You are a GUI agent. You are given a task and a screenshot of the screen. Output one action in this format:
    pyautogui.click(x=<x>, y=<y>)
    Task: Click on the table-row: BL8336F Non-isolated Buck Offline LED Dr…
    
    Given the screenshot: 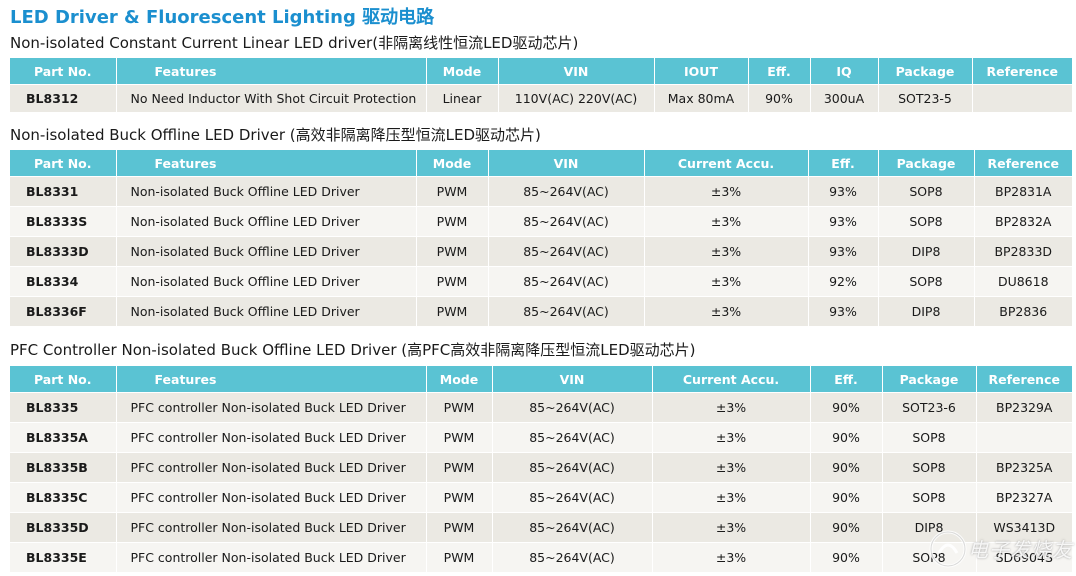 What is the action you would take?
    pyautogui.click(x=541, y=311)
    